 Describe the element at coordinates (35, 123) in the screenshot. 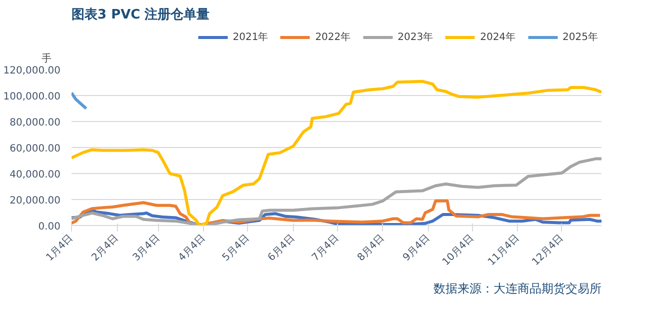

I see `y-tick-label: 80,000.00` at that location.